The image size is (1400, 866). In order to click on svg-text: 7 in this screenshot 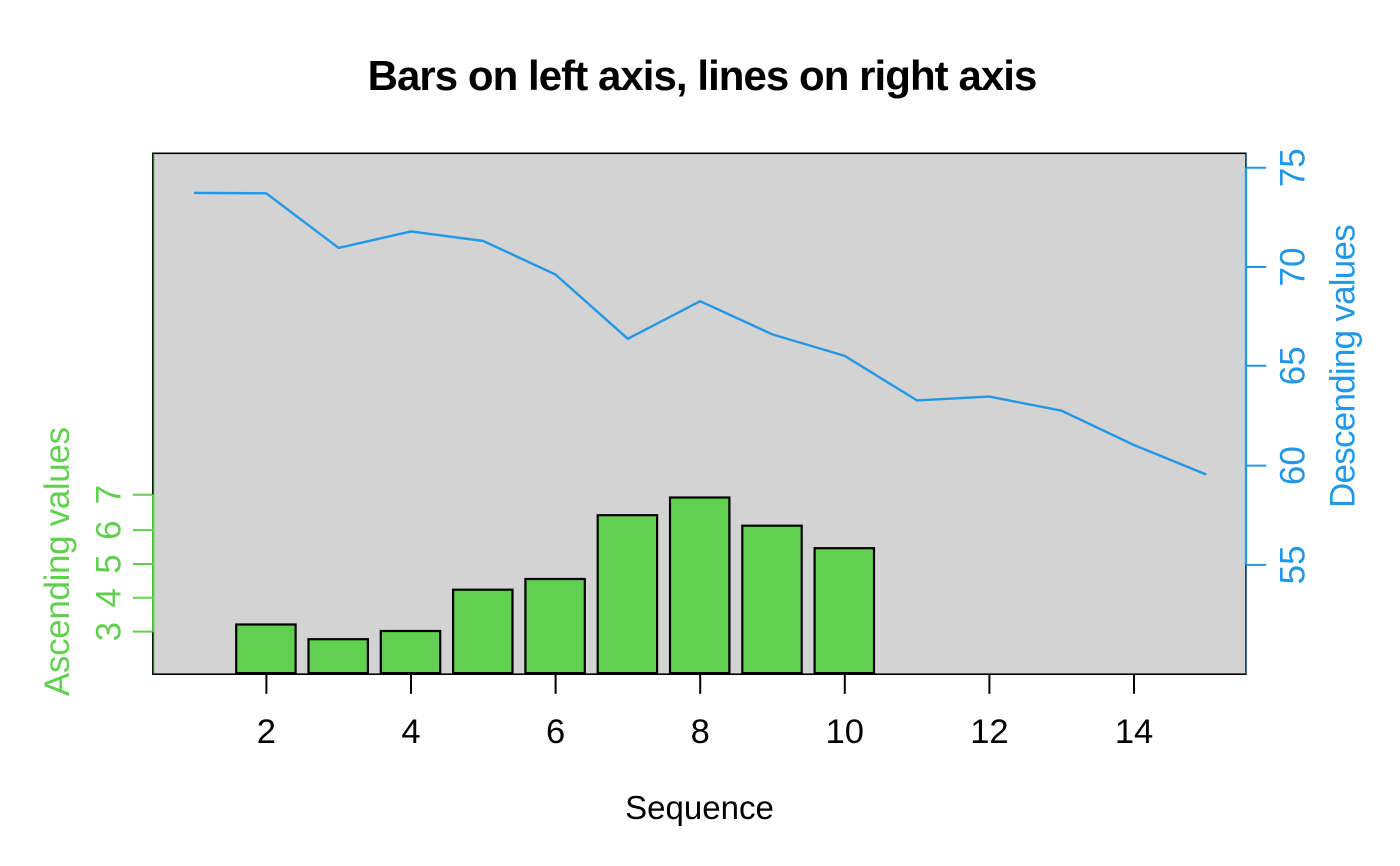, I will do `click(108, 494)`.